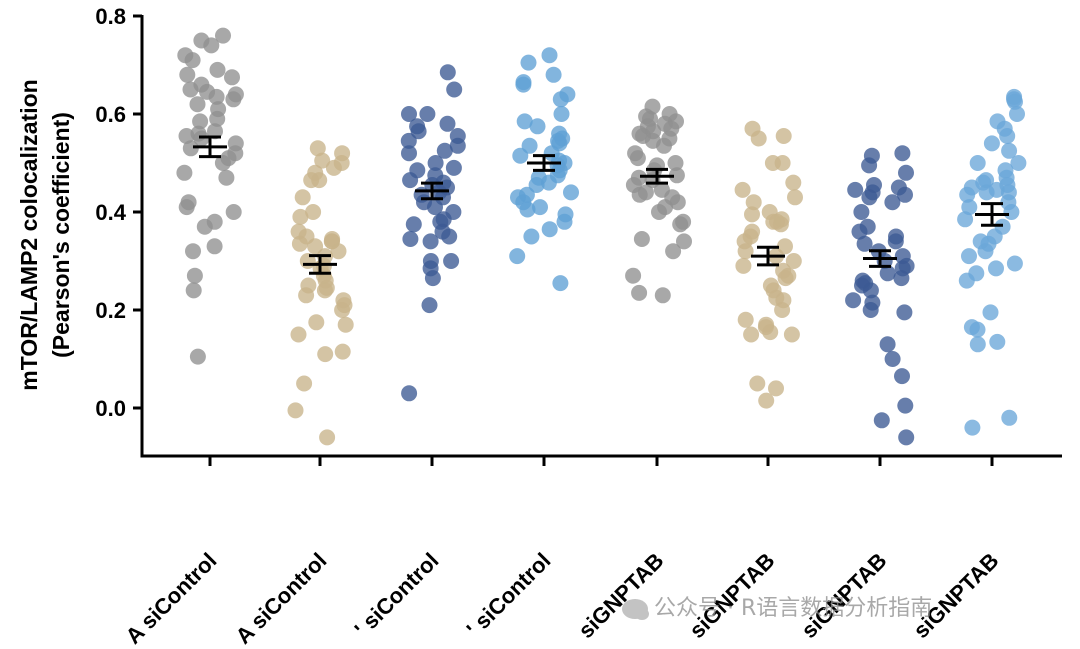  Describe the element at coordinates (110, 310) in the screenshot. I see `y-tick-label: 0.2` at that location.